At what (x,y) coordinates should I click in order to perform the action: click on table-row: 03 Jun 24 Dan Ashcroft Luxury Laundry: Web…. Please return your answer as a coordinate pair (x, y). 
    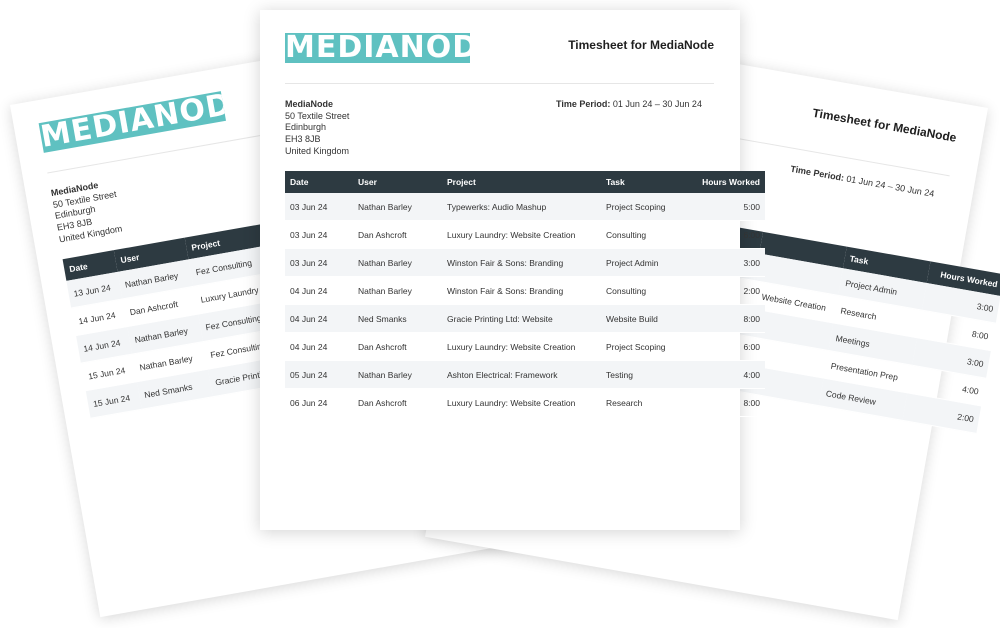
    Looking at the image, I should click on (525, 234).